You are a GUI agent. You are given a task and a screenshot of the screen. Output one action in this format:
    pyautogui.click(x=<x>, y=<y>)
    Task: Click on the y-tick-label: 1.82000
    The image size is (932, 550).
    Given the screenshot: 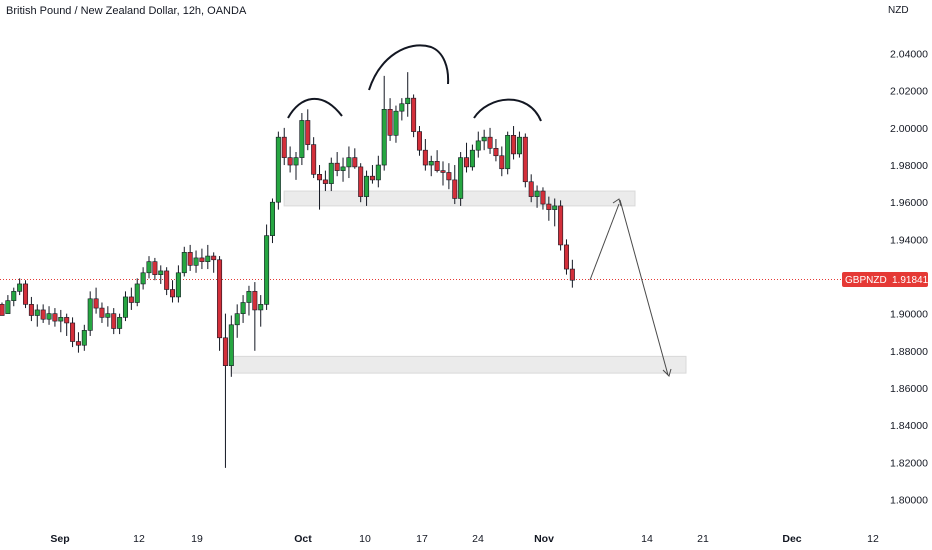 What is the action you would take?
    pyautogui.click(x=909, y=463)
    